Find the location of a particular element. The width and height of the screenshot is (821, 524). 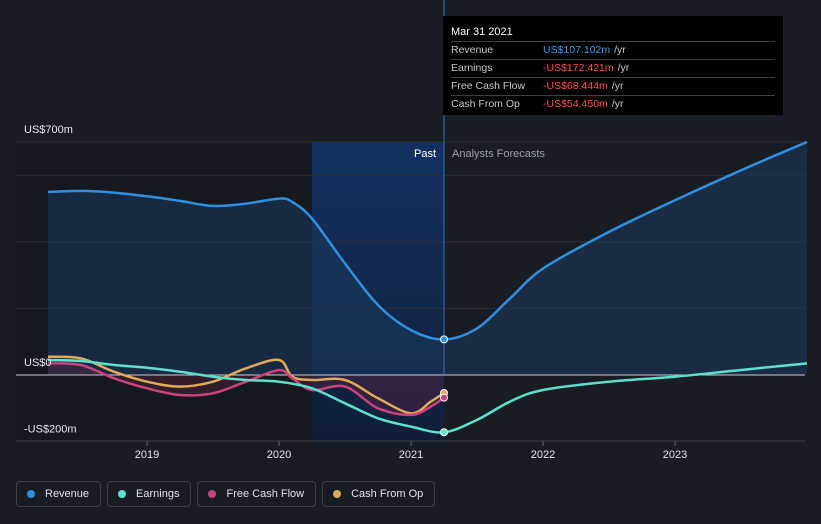

marker-free-cash-flow is located at coordinates (444, 397).